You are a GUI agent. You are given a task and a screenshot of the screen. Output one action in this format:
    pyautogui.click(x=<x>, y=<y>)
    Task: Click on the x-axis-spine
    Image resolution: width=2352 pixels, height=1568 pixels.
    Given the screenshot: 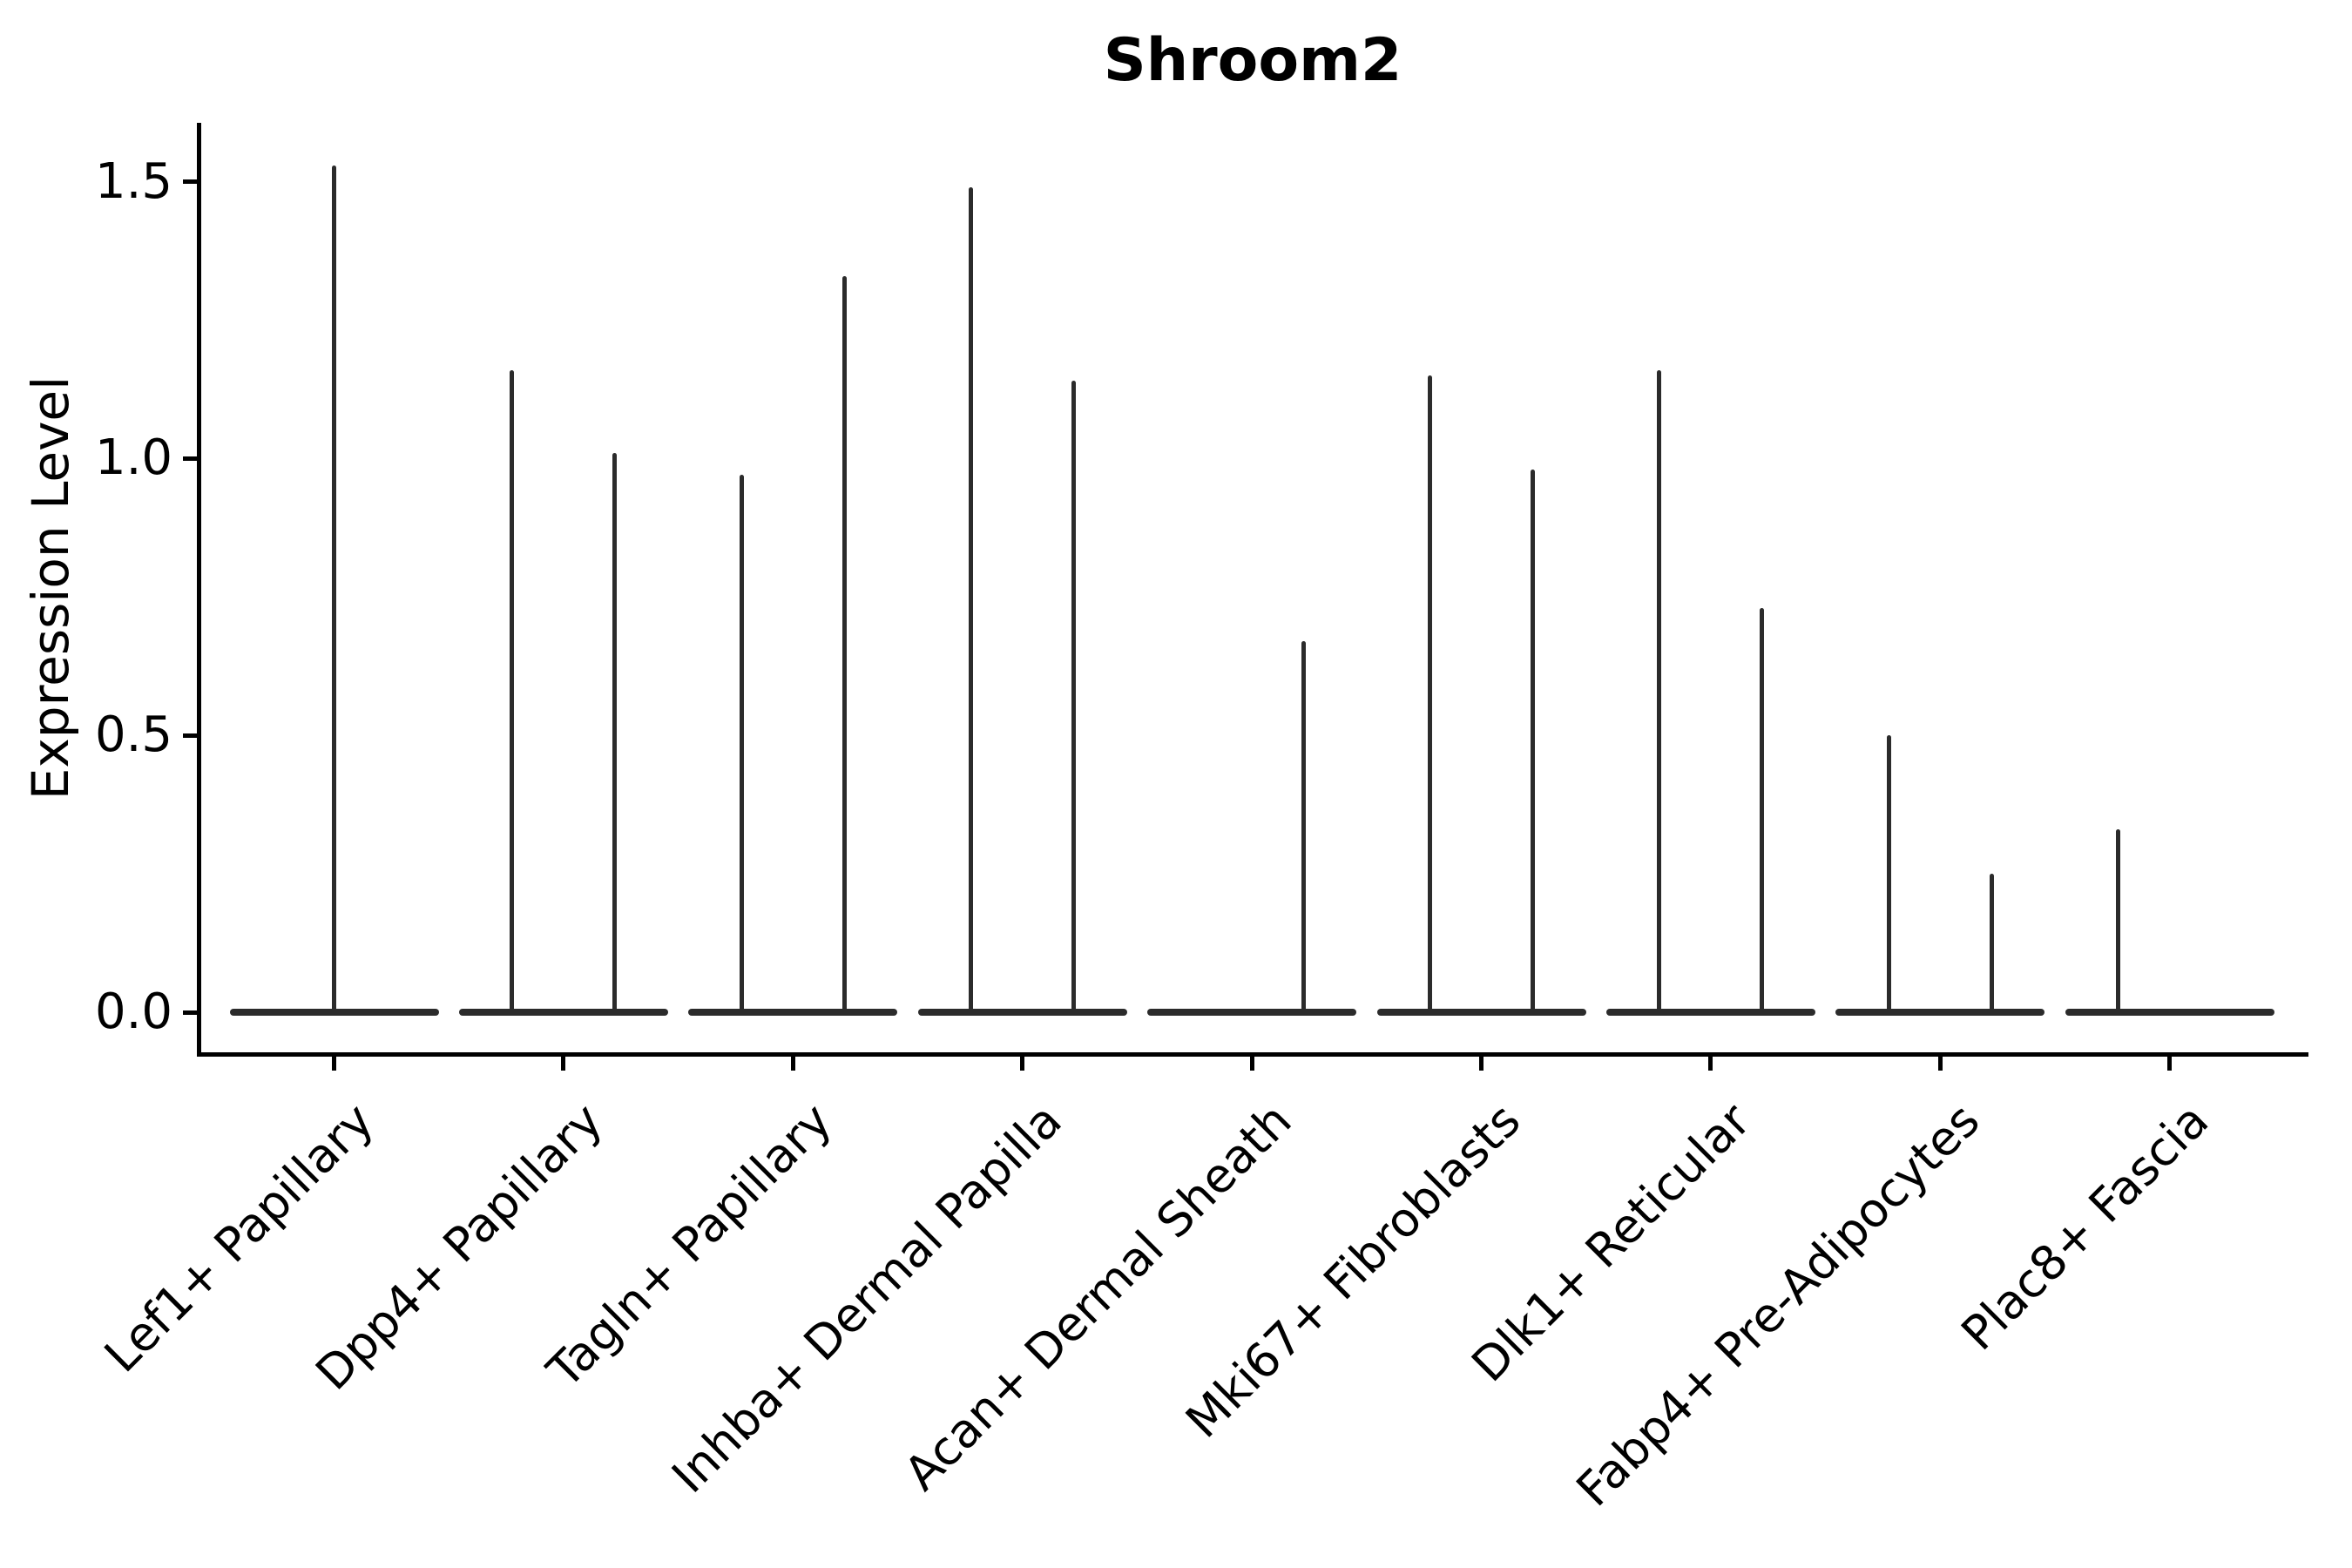 What is the action you would take?
    pyautogui.click(x=1252, y=1054)
    